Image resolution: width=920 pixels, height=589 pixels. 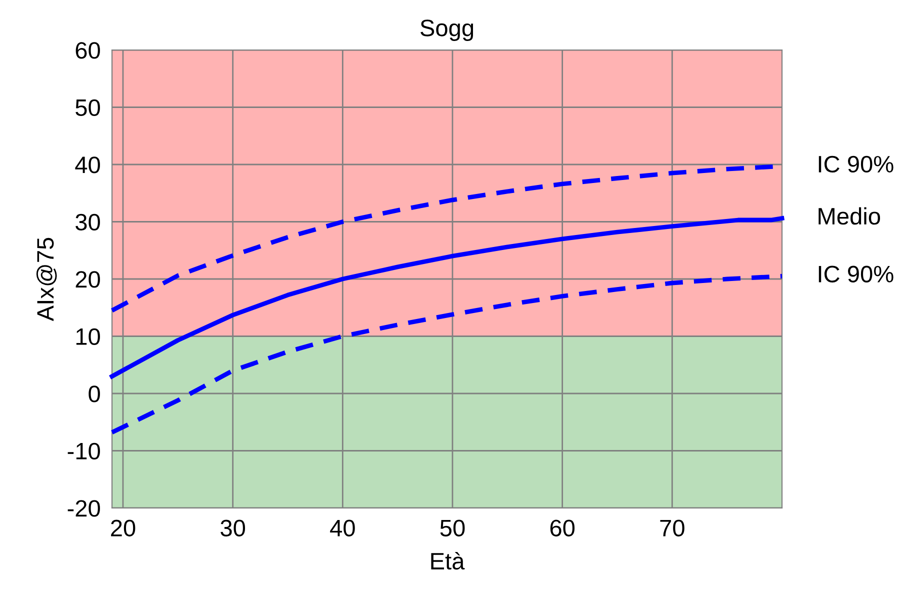 I want to click on y-tick-label: -20, so click(x=84, y=508).